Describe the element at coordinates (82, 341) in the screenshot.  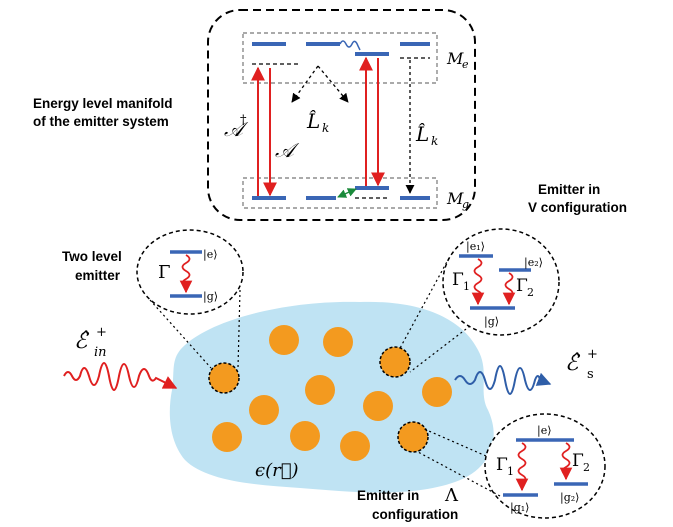
I see `incoming-field-symbol: ℰ̂` at that location.